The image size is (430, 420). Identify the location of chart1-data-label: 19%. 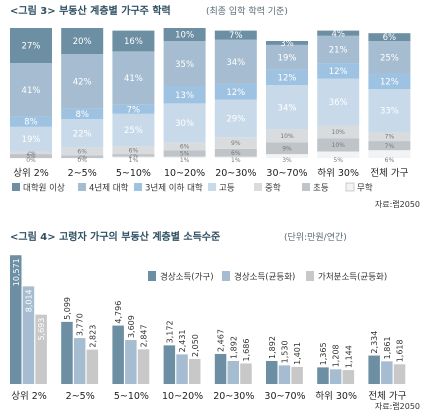
(31, 140).